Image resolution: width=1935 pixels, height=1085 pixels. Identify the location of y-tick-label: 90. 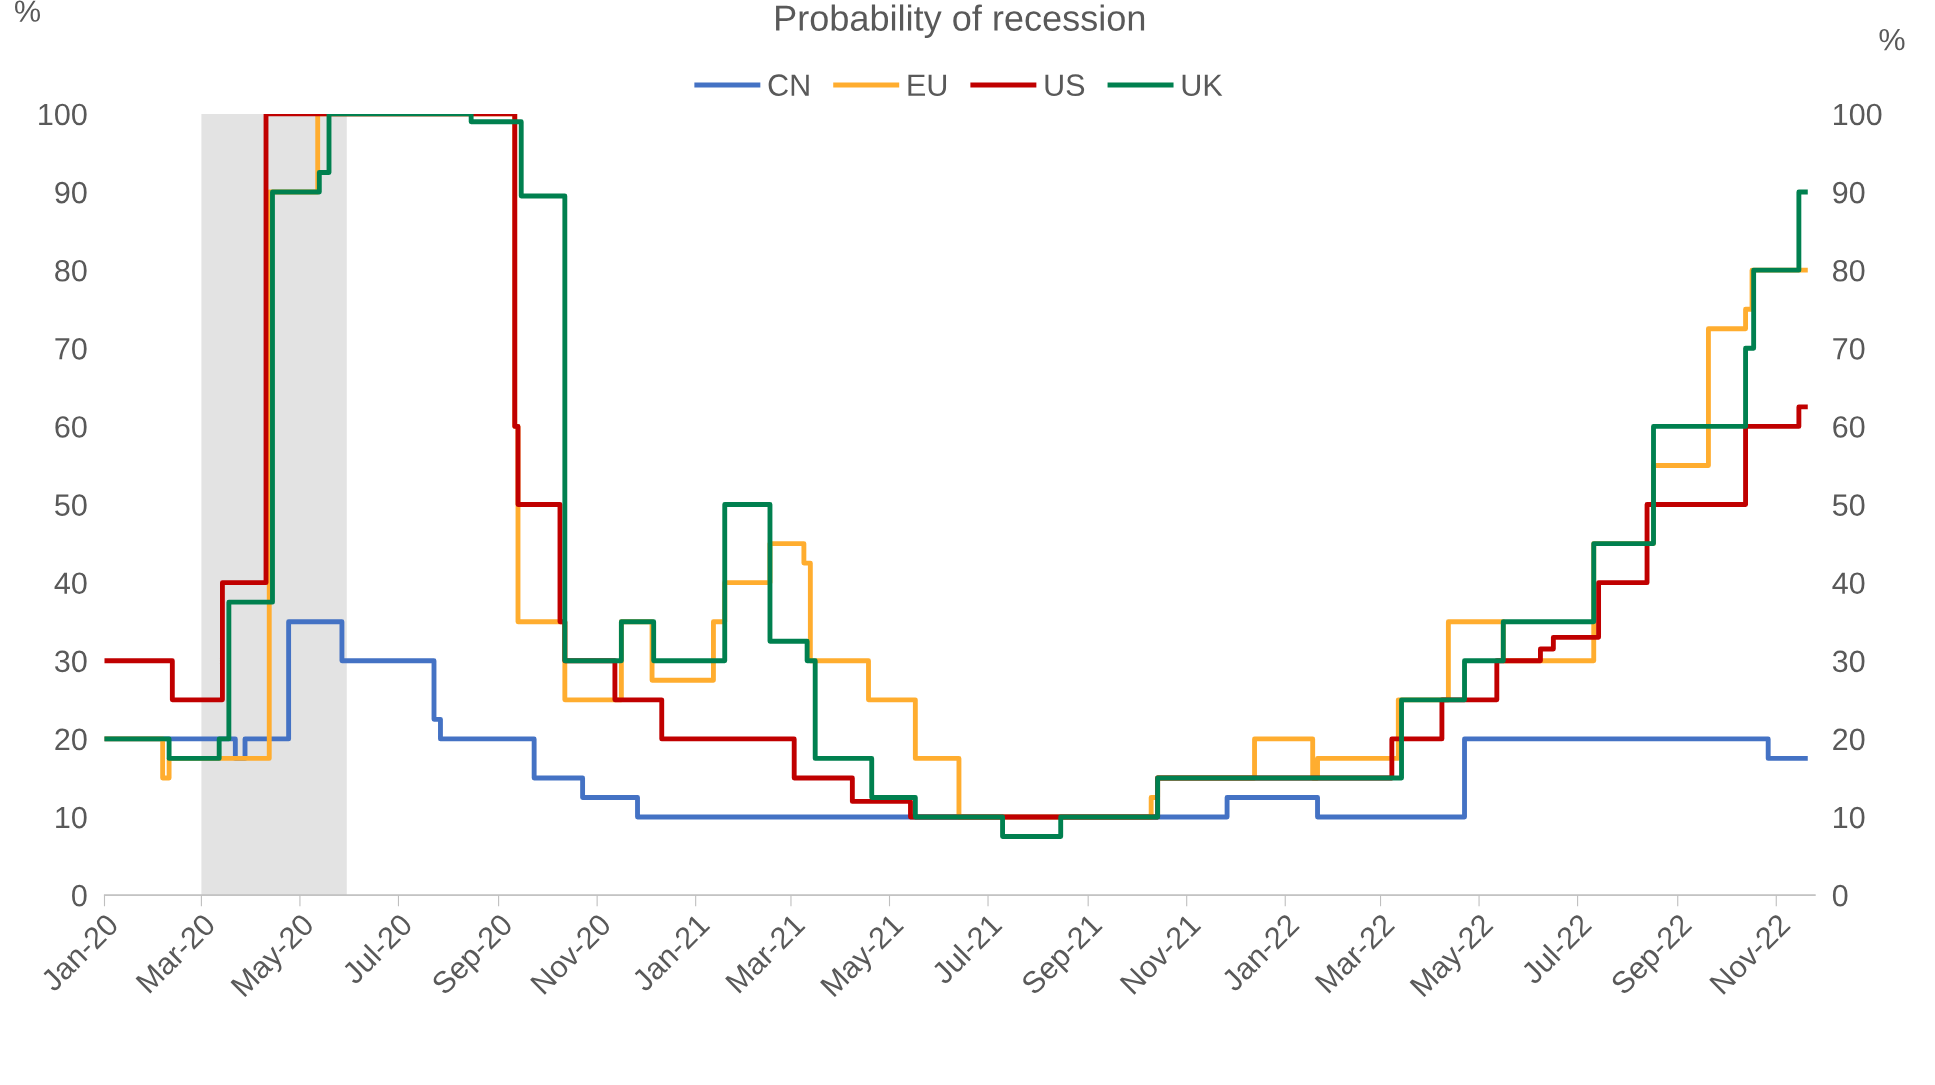
(71, 192).